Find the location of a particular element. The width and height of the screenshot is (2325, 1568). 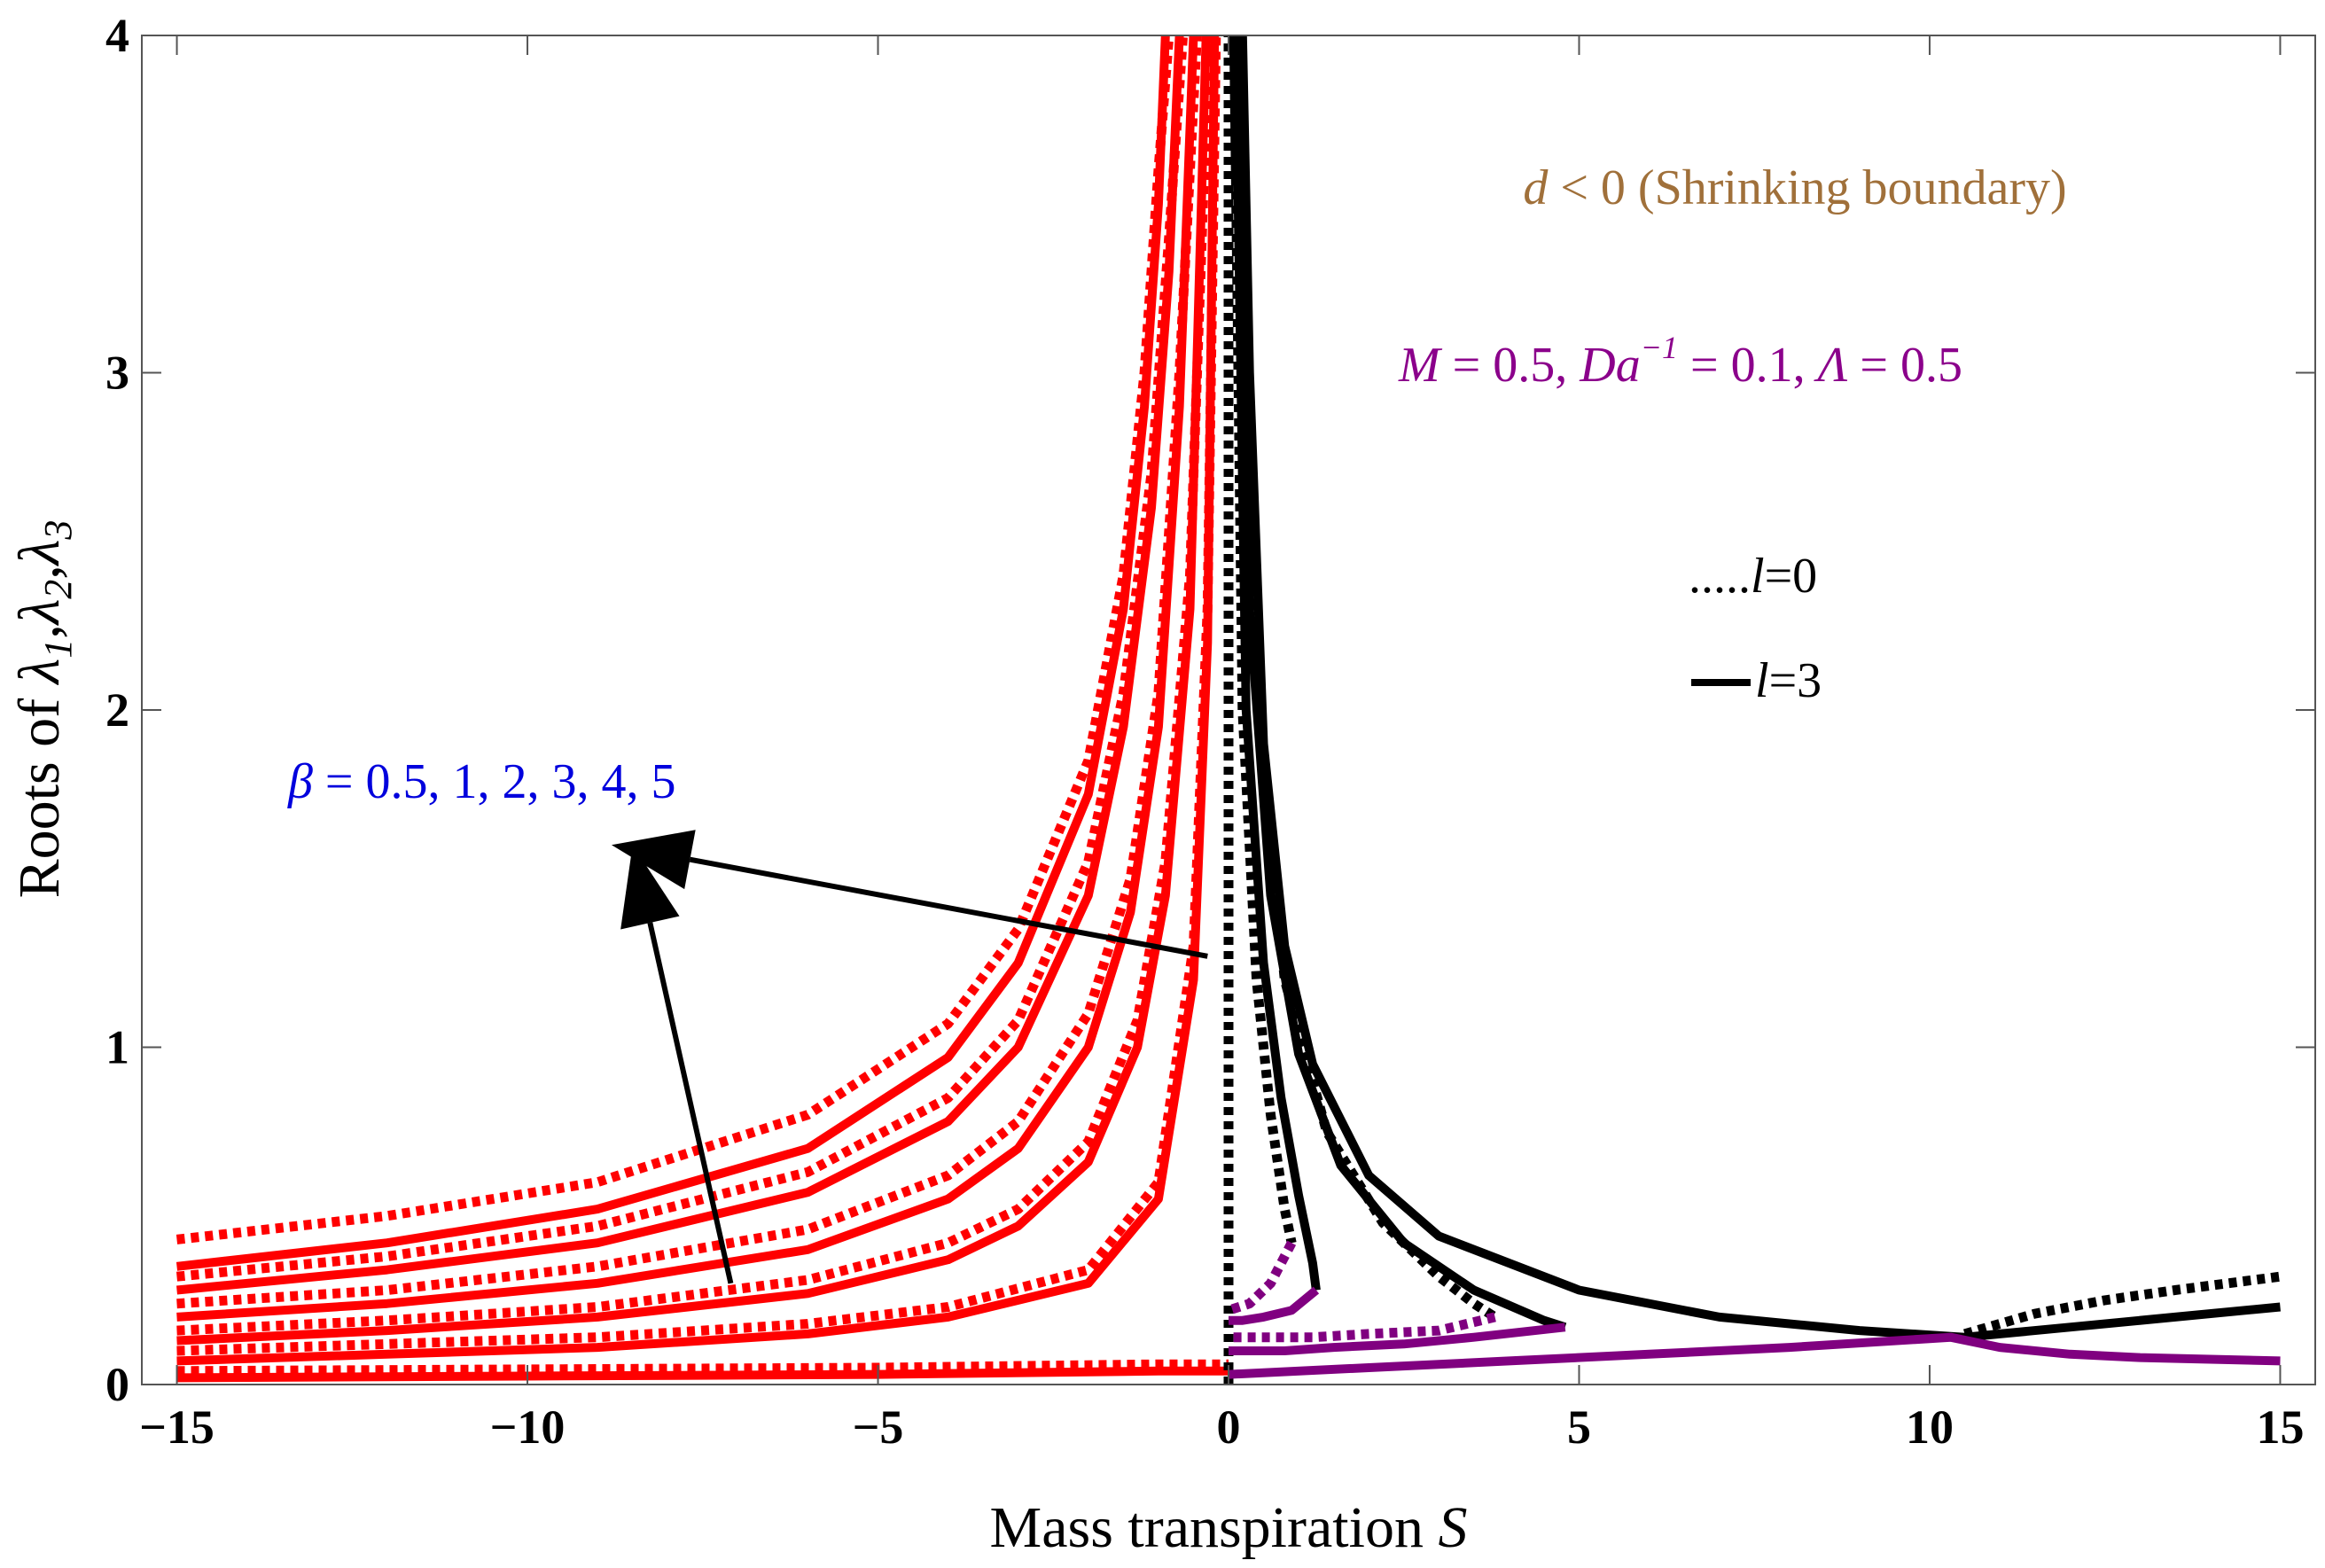

y-tick-label-4: 4 is located at coordinates (117, 35).